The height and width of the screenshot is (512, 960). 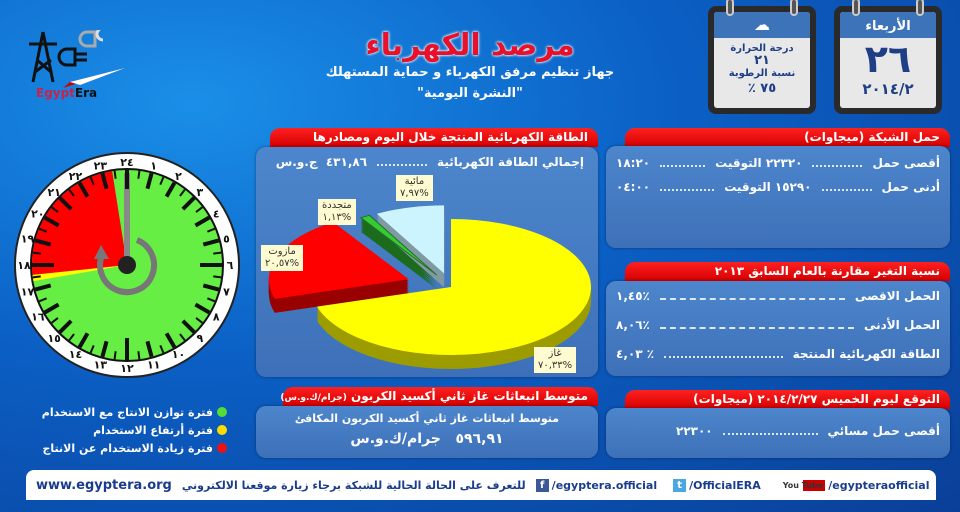 What do you see at coordinates (282, 251) in the screenshot?
I see `slice-name: مازوت` at bounding box center [282, 251].